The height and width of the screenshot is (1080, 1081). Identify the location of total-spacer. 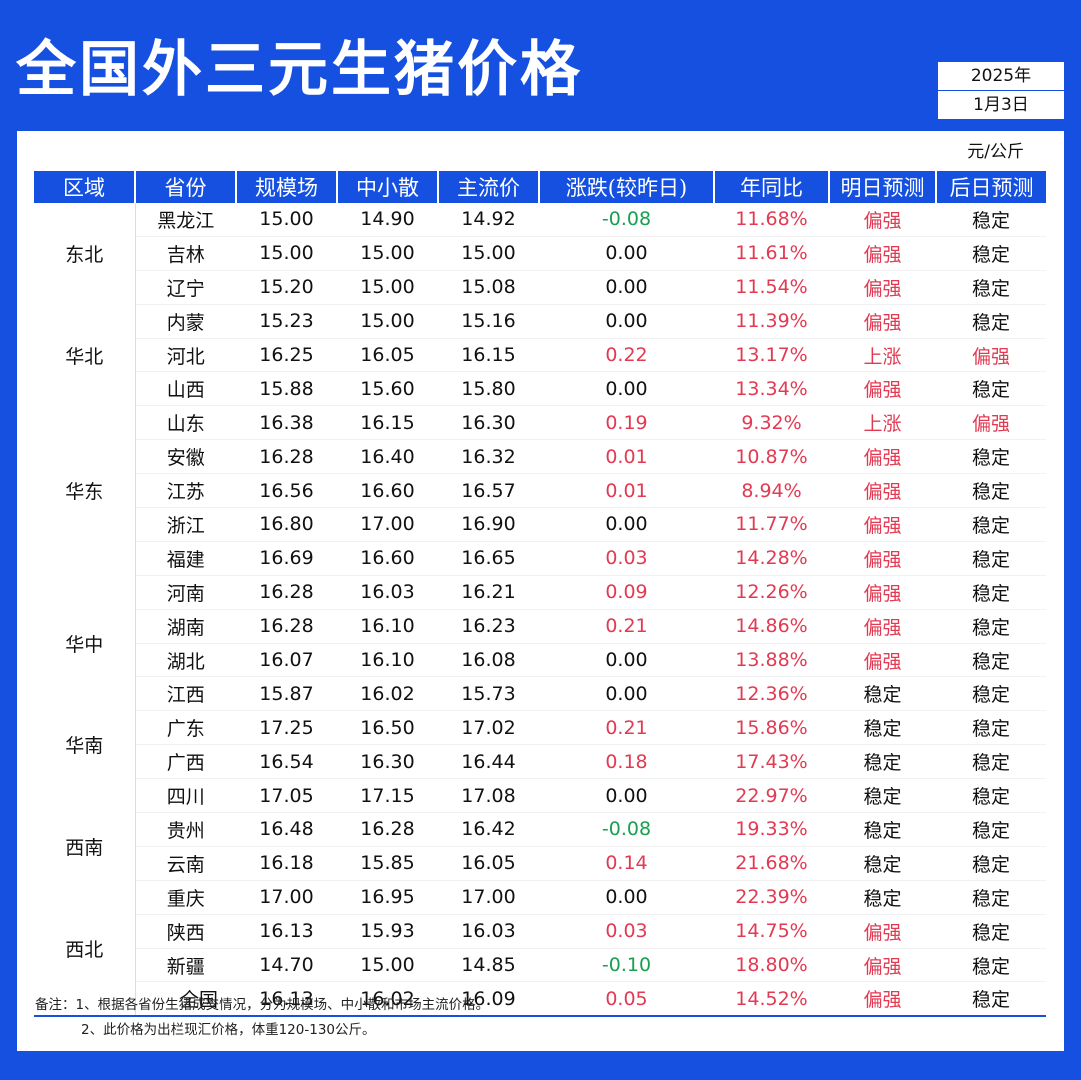
(85, 999).